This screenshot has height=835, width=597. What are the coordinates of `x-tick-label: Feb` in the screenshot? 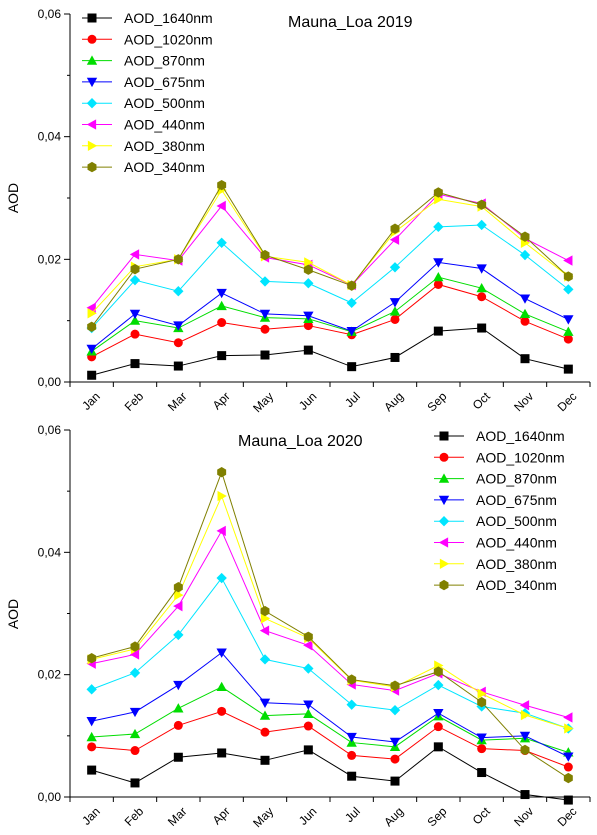 It's located at (134, 401).